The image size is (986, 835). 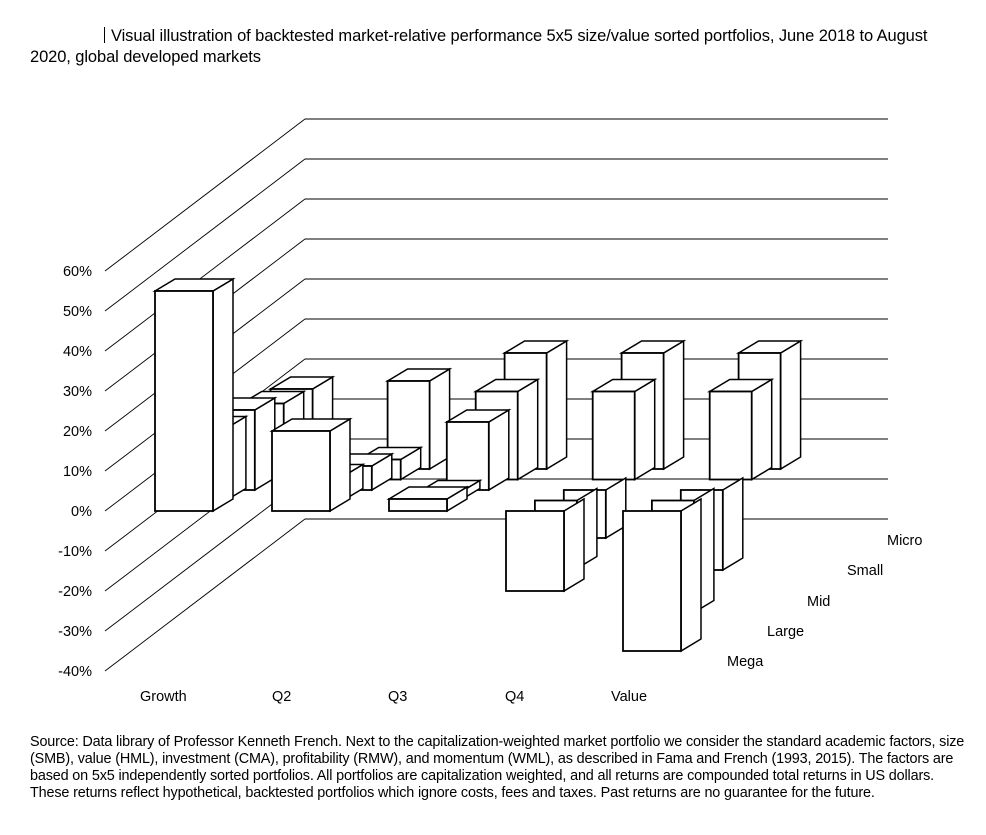 I want to click on y-tick-label: 50%, so click(x=77, y=312).